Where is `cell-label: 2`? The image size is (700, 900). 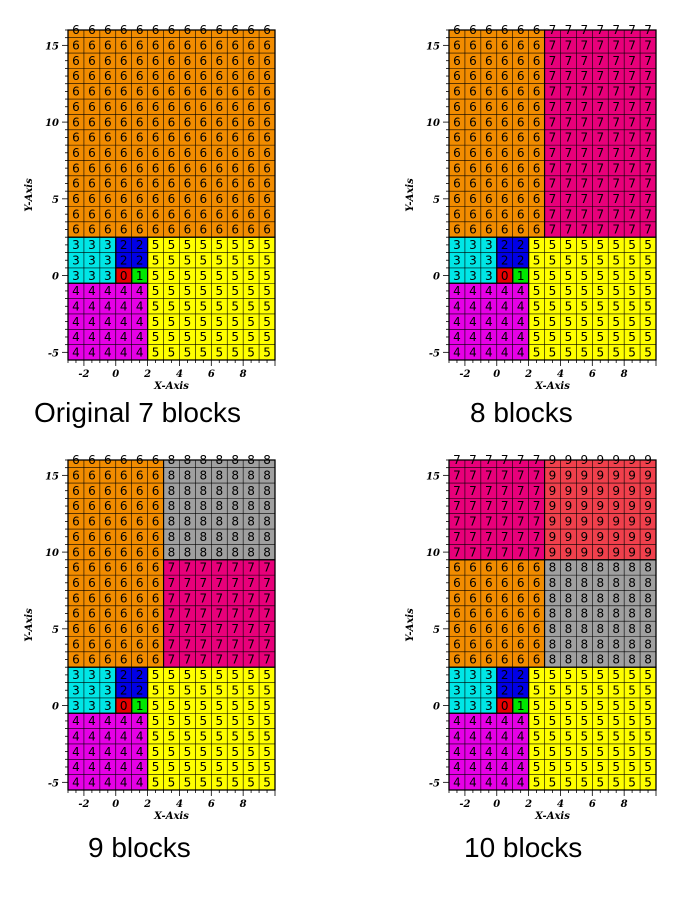 cell-label: 2 is located at coordinates (124, 260).